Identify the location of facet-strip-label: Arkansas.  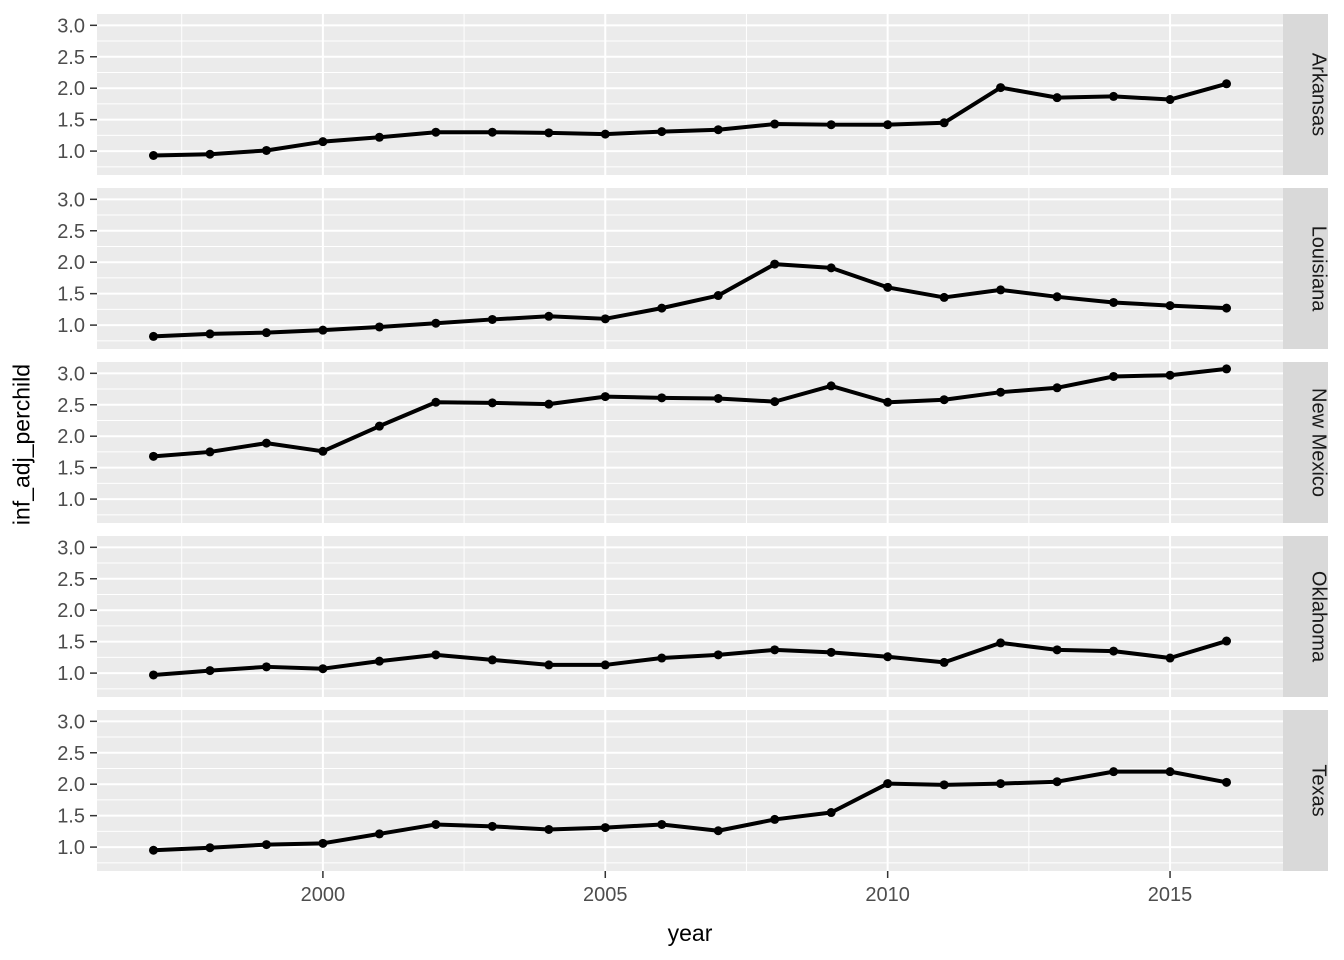
(1319, 94).